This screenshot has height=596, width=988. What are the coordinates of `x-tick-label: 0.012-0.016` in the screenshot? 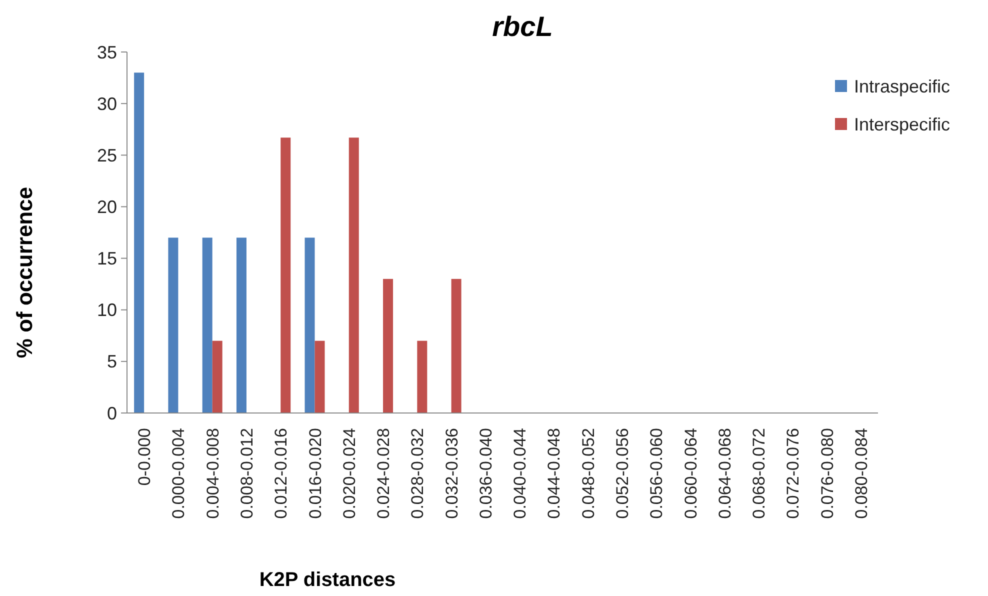 It's located at (281, 473).